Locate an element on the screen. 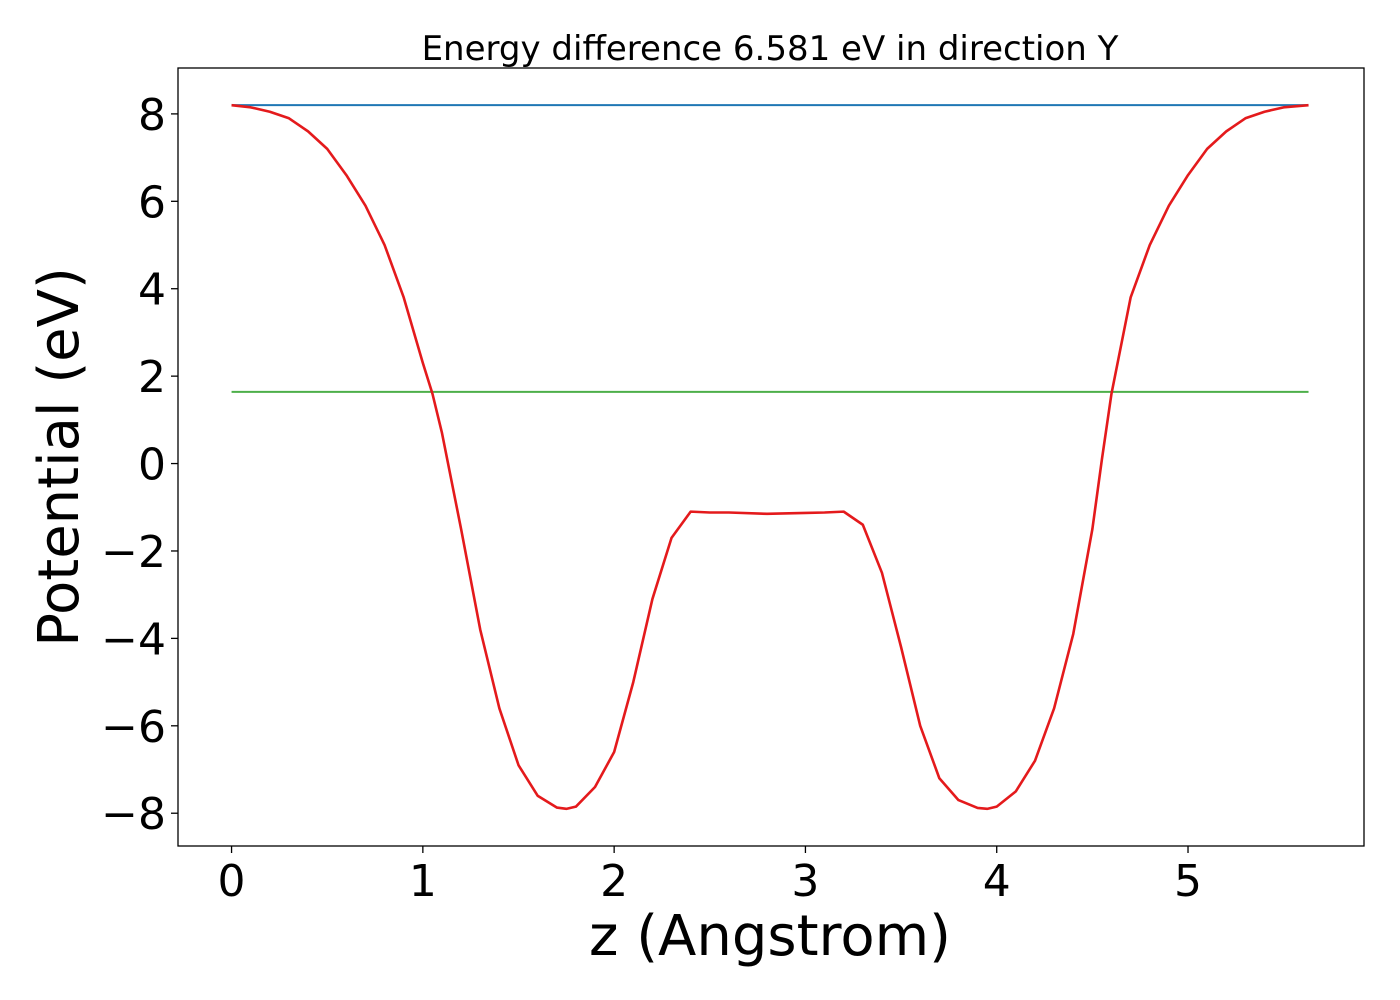 This screenshot has height=1000, width=1400. x-tick-label: 2 is located at coordinates (614, 881).